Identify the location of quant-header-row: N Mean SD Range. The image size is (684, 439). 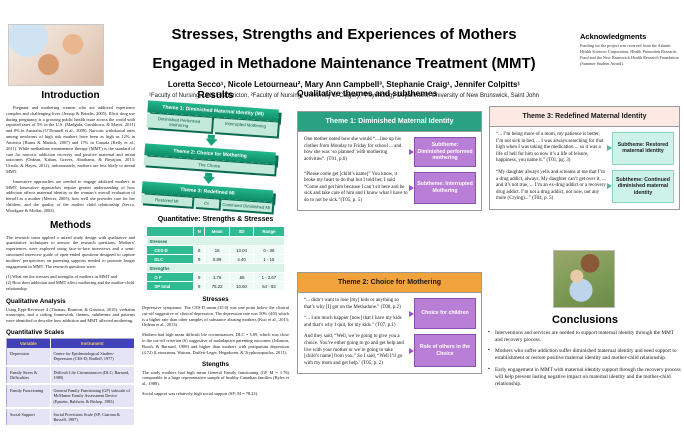
(215, 231).